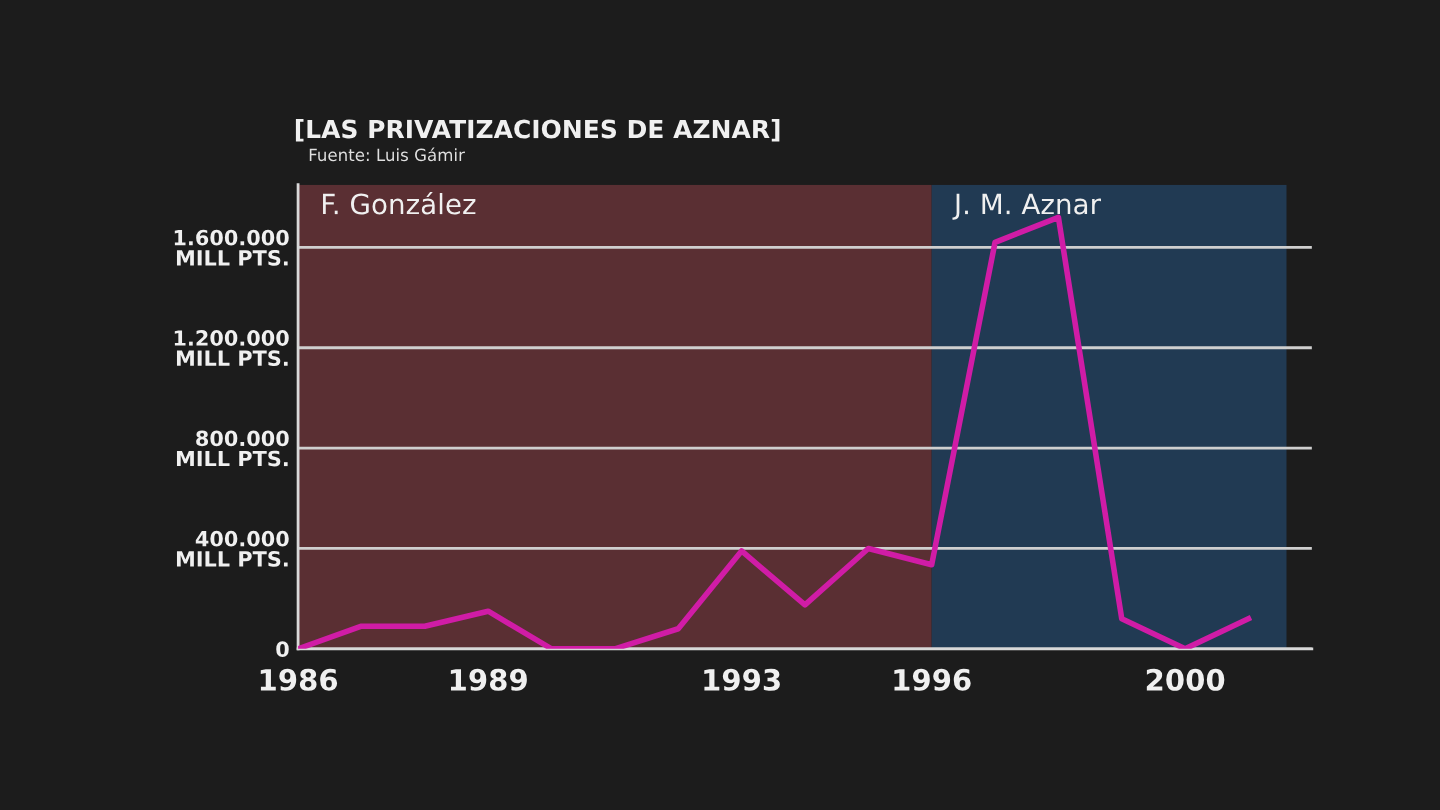 This screenshot has height=810, width=1440. Describe the element at coordinates (231, 247) in the screenshot. I see `y-tick-label: 1.600.000 MILL PTS.` at that location.